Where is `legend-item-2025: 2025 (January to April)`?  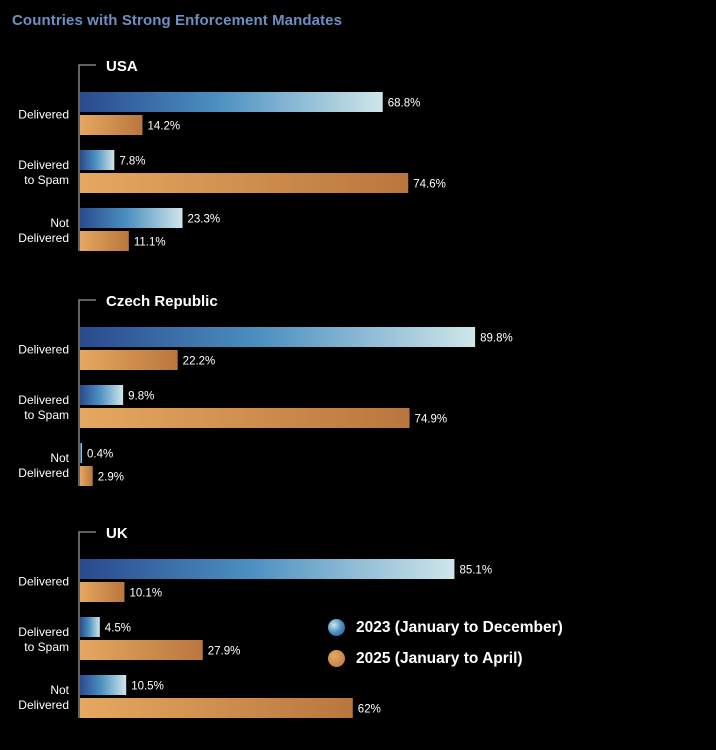
legend-item-2025: 2025 (January to April) is located at coordinates (445, 658).